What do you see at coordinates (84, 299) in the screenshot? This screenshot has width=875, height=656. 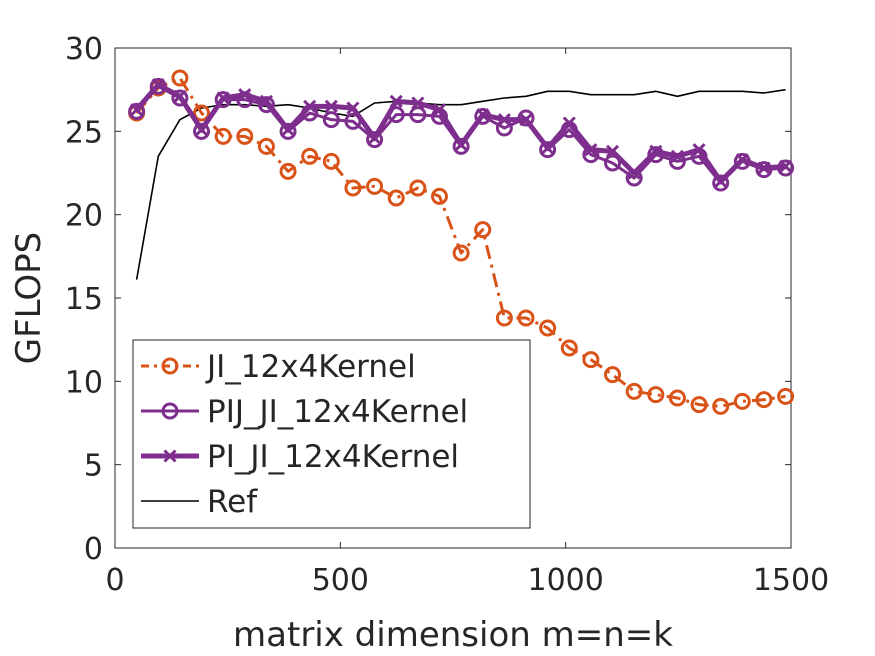 I see `y-tick-label: 15` at bounding box center [84, 299].